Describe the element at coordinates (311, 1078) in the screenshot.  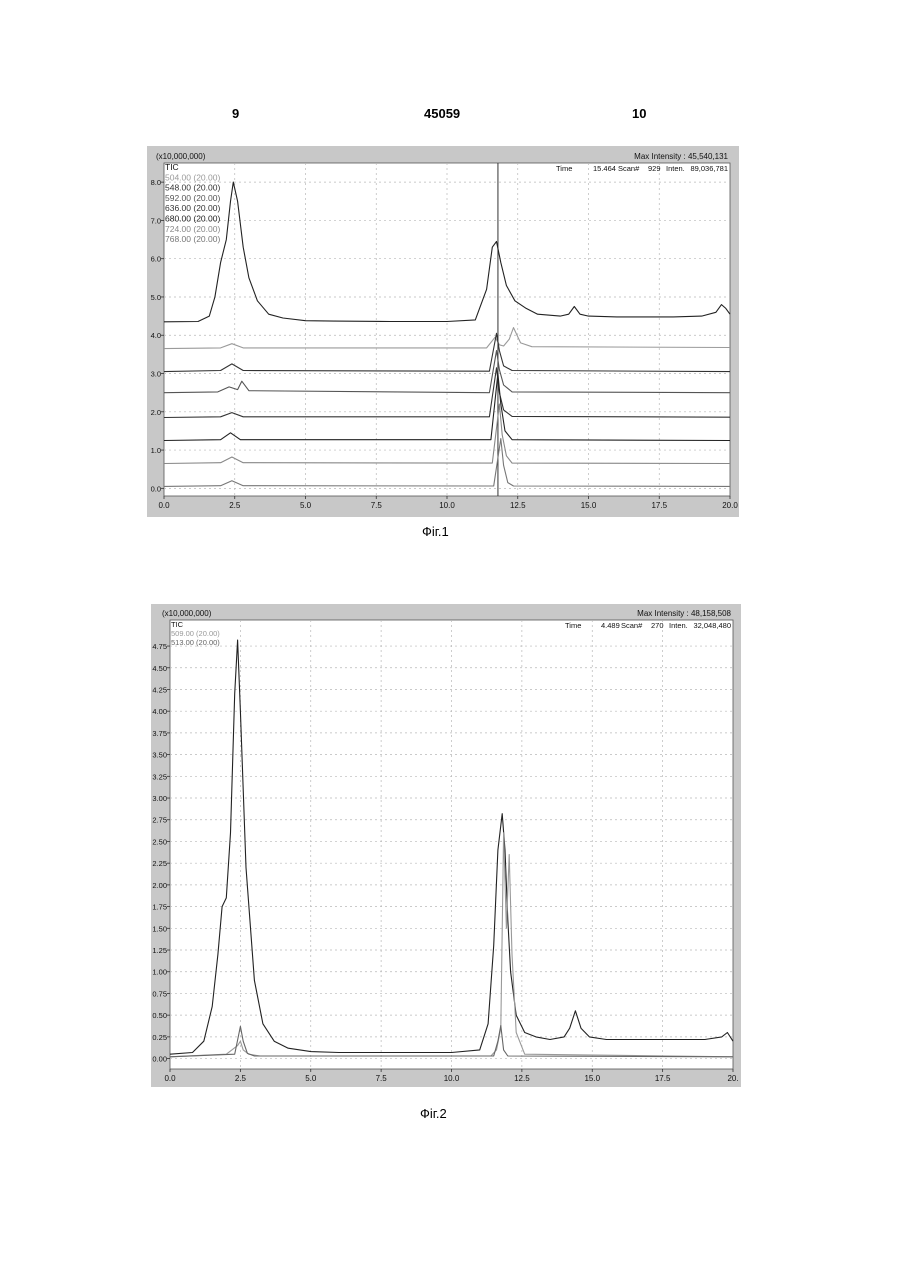
I see `x-tick-label: 5.0` at that location.